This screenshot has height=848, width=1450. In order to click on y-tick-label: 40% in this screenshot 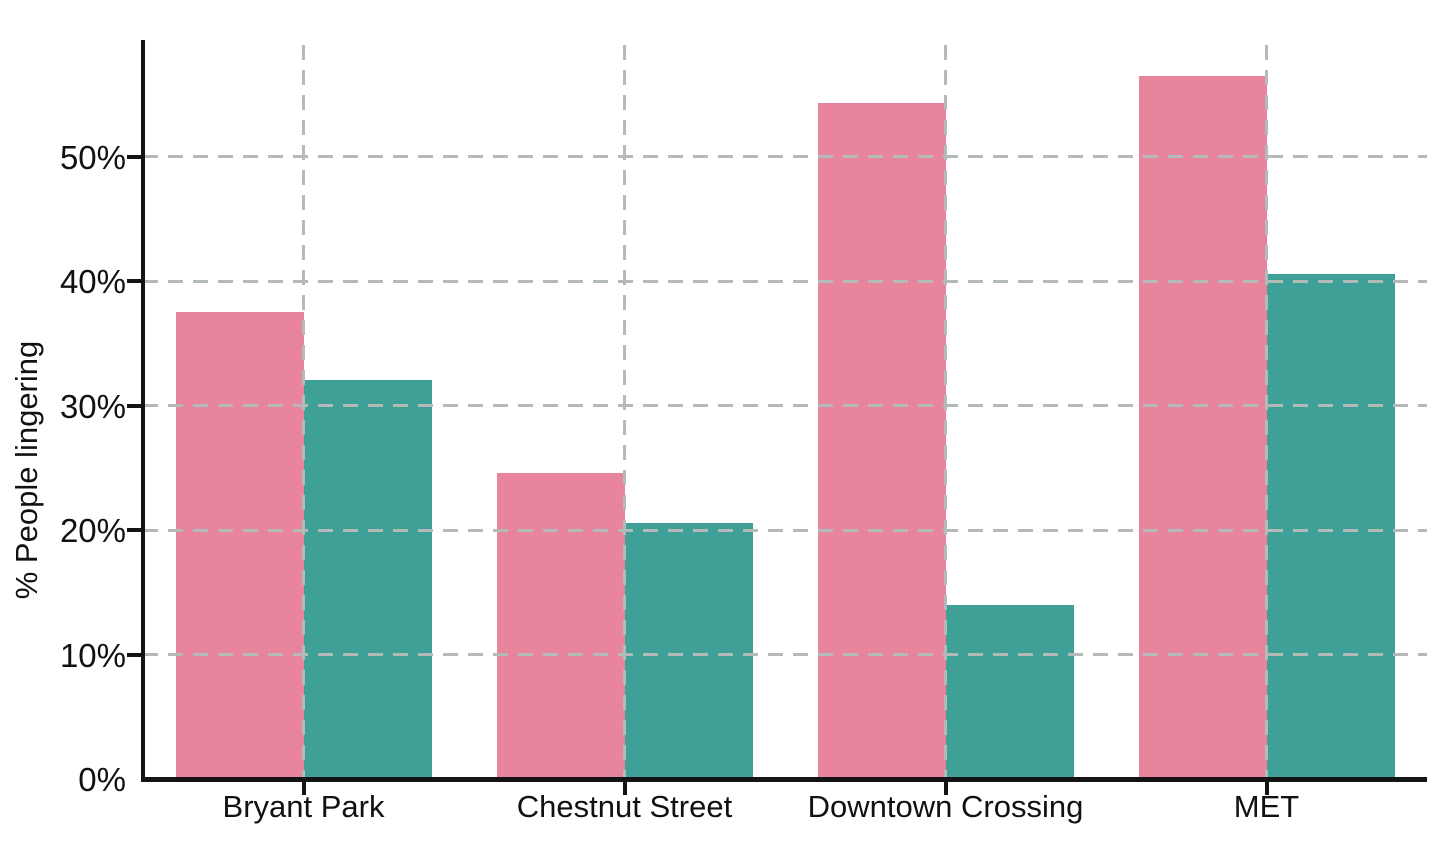, I will do `click(92, 282)`.